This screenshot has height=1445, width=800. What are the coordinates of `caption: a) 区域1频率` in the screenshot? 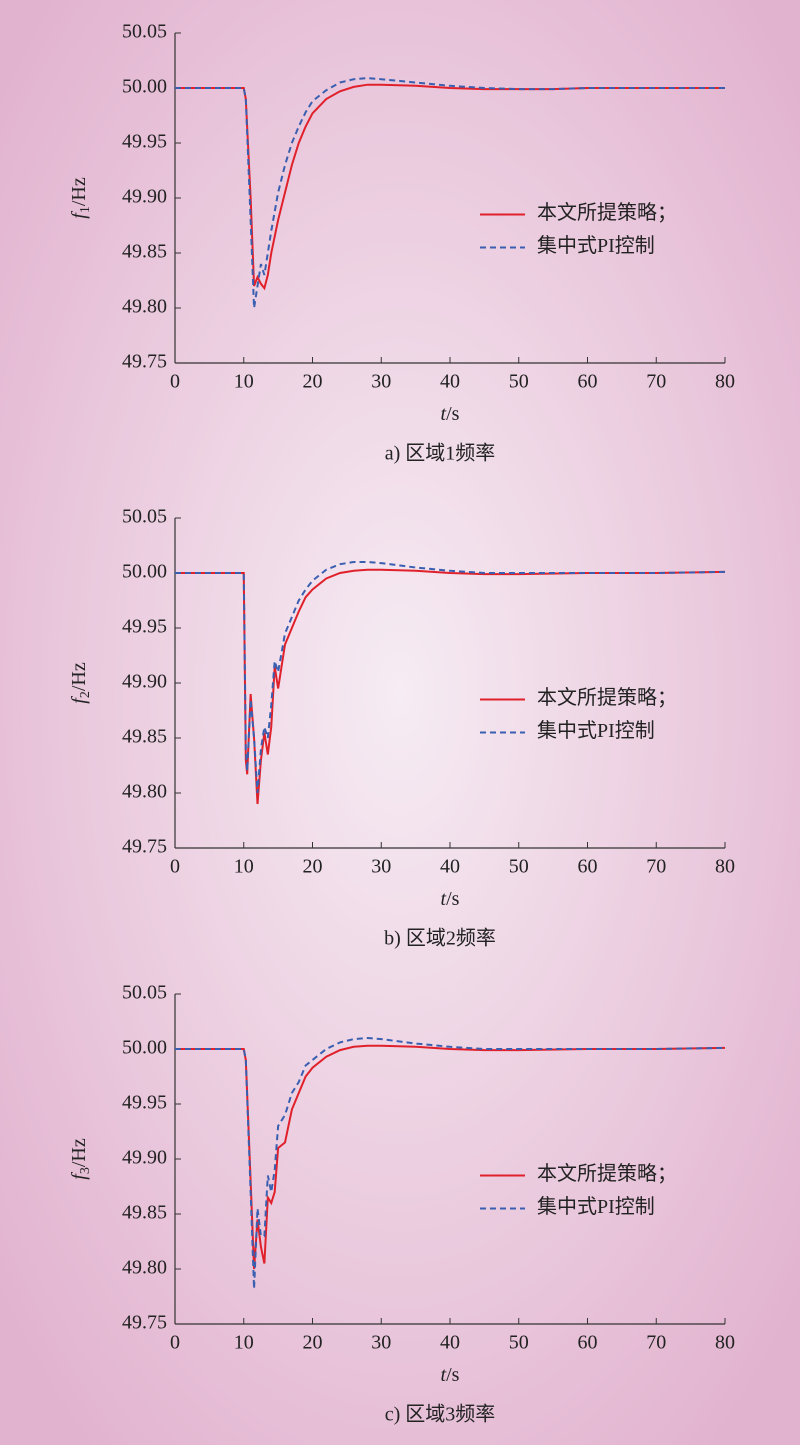 It's located at (440, 453).